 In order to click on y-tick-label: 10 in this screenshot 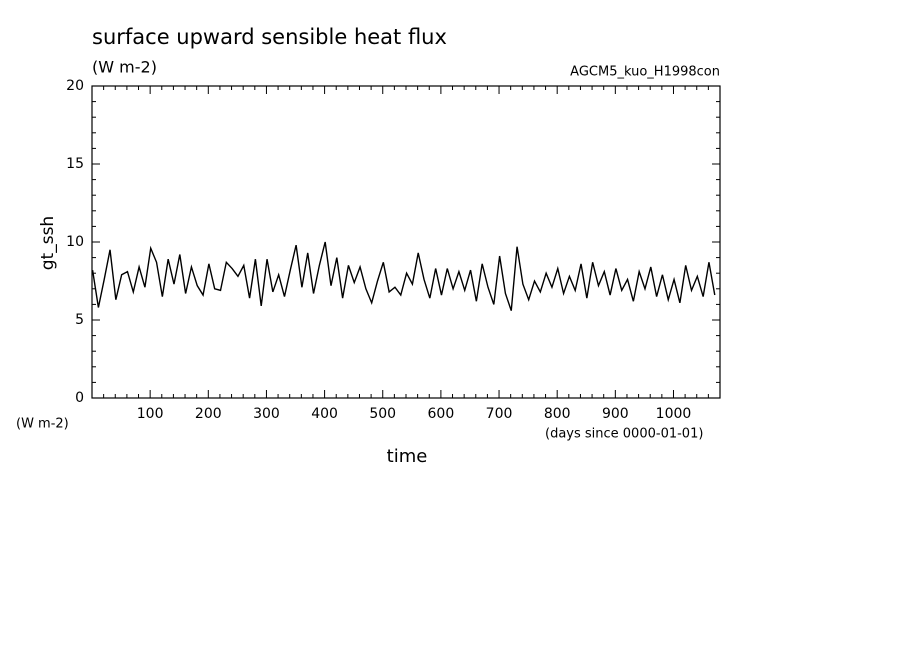, I will do `click(75, 242)`.